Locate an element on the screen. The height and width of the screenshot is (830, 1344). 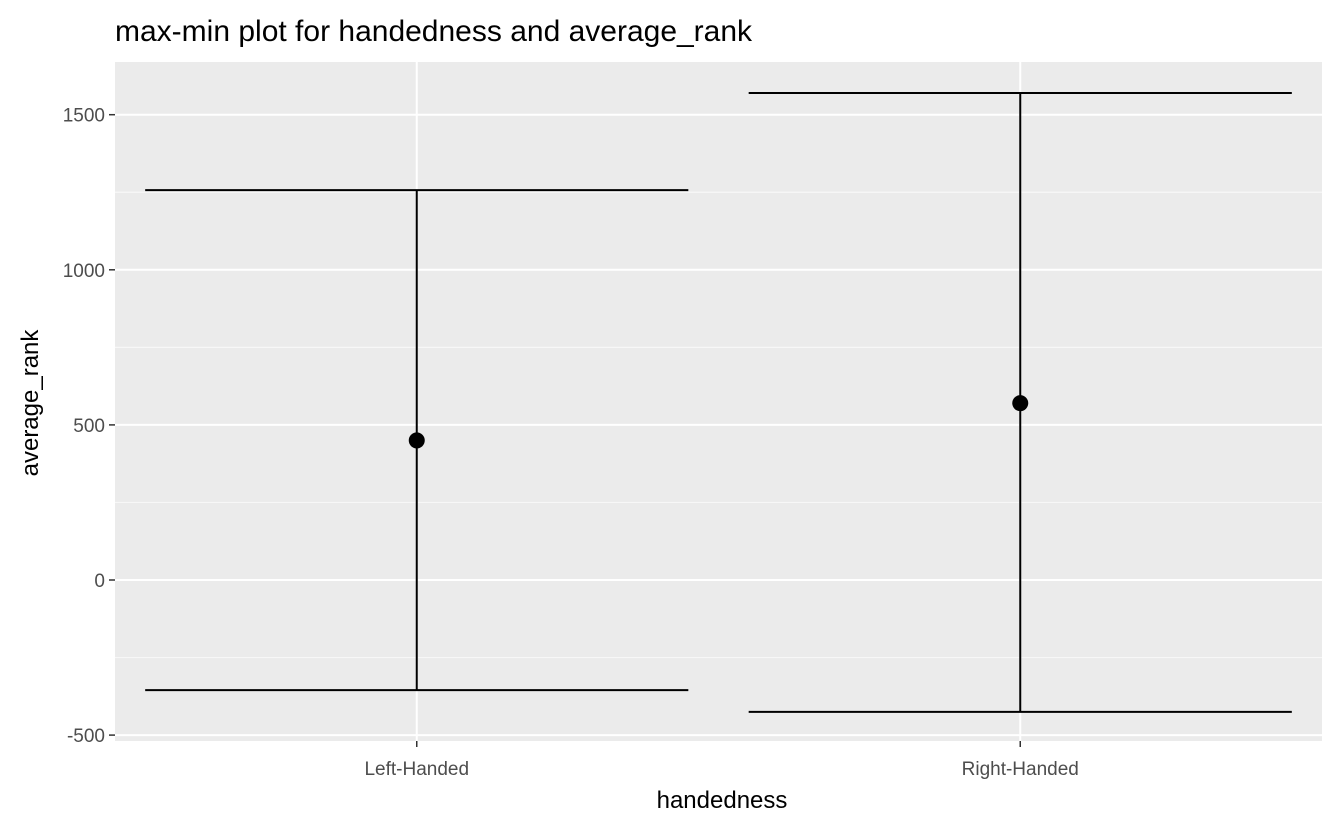
y-tick-label: -500 is located at coordinates (86, 736).